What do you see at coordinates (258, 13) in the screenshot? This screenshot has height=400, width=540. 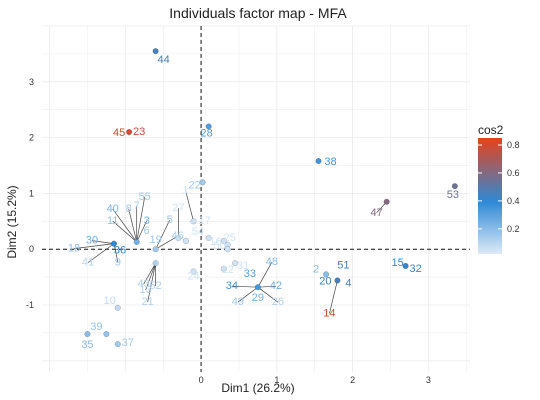 I see `chart-title: Individuals factor map - MFA` at bounding box center [258, 13].